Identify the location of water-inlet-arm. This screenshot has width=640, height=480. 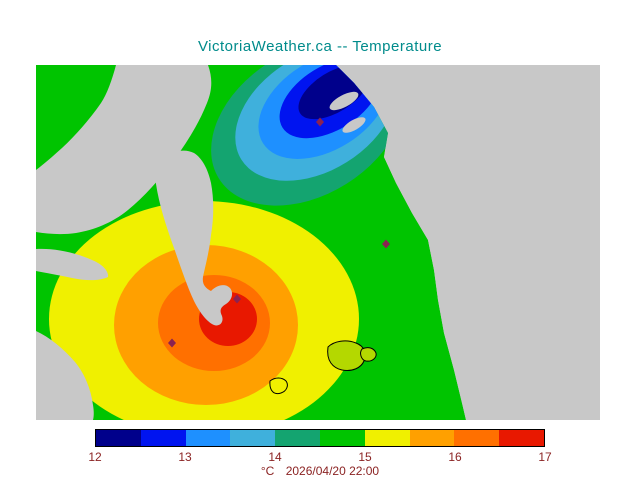
(194, 238).